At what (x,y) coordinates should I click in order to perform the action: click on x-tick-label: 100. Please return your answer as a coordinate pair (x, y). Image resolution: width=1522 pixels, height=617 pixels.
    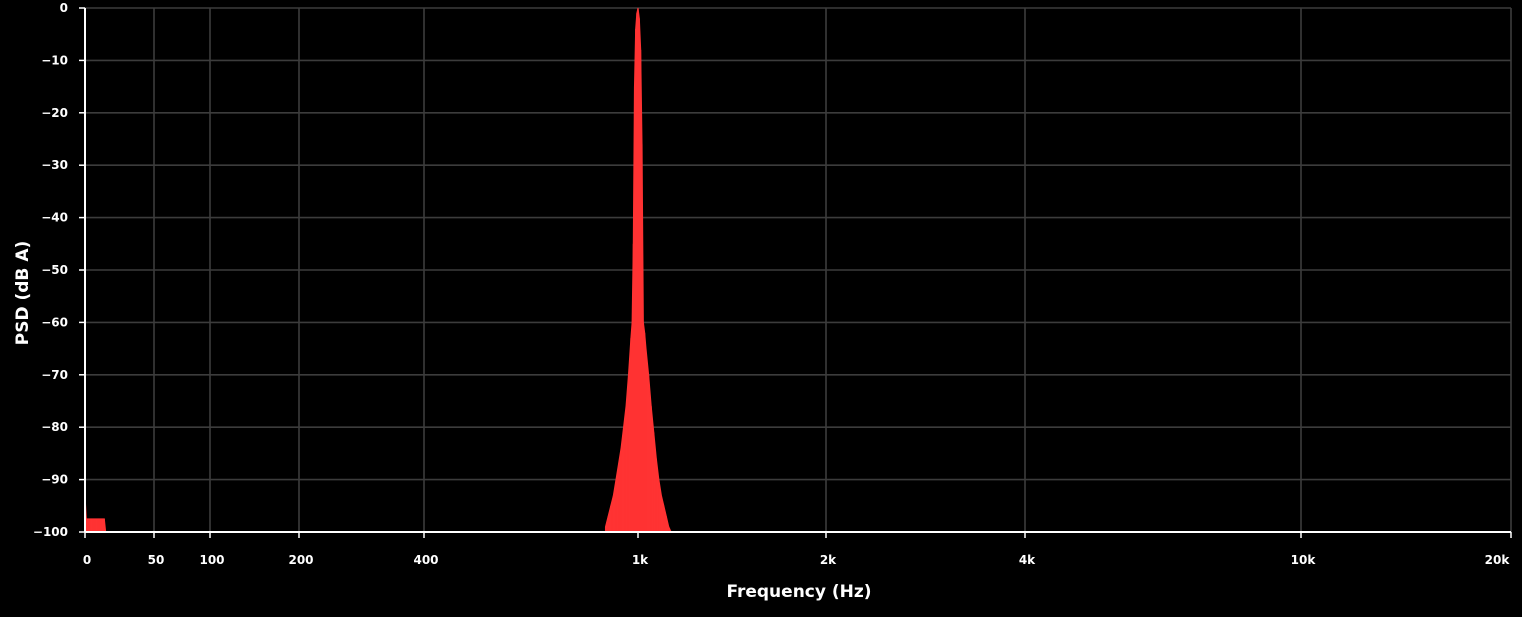
    Looking at the image, I should click on (211, 560).